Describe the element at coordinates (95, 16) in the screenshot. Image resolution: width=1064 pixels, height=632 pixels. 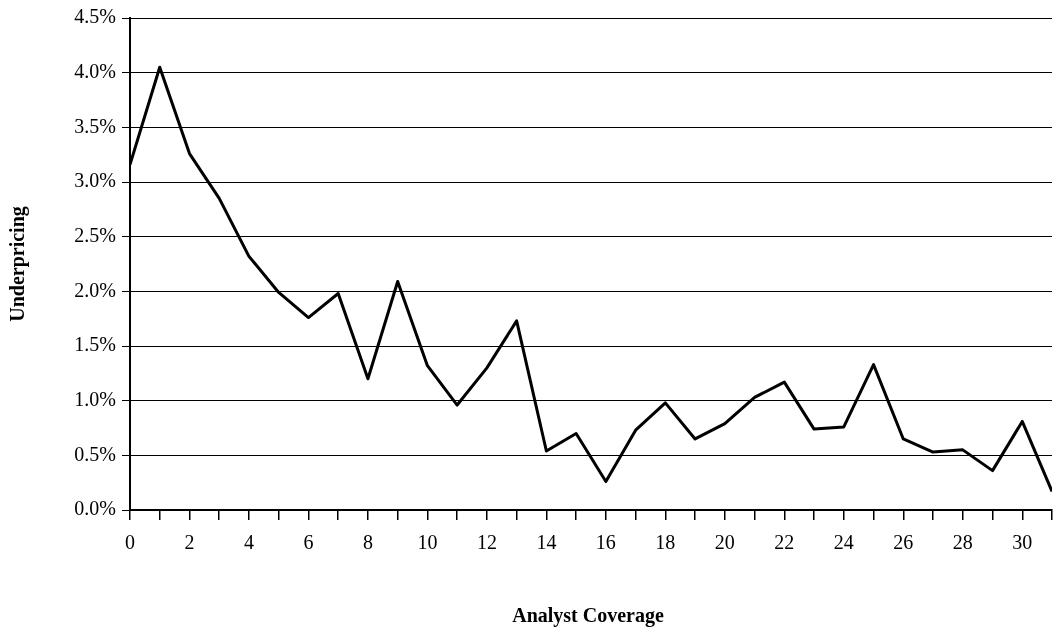
I see `y-tick-label: 4.5%` at that location.